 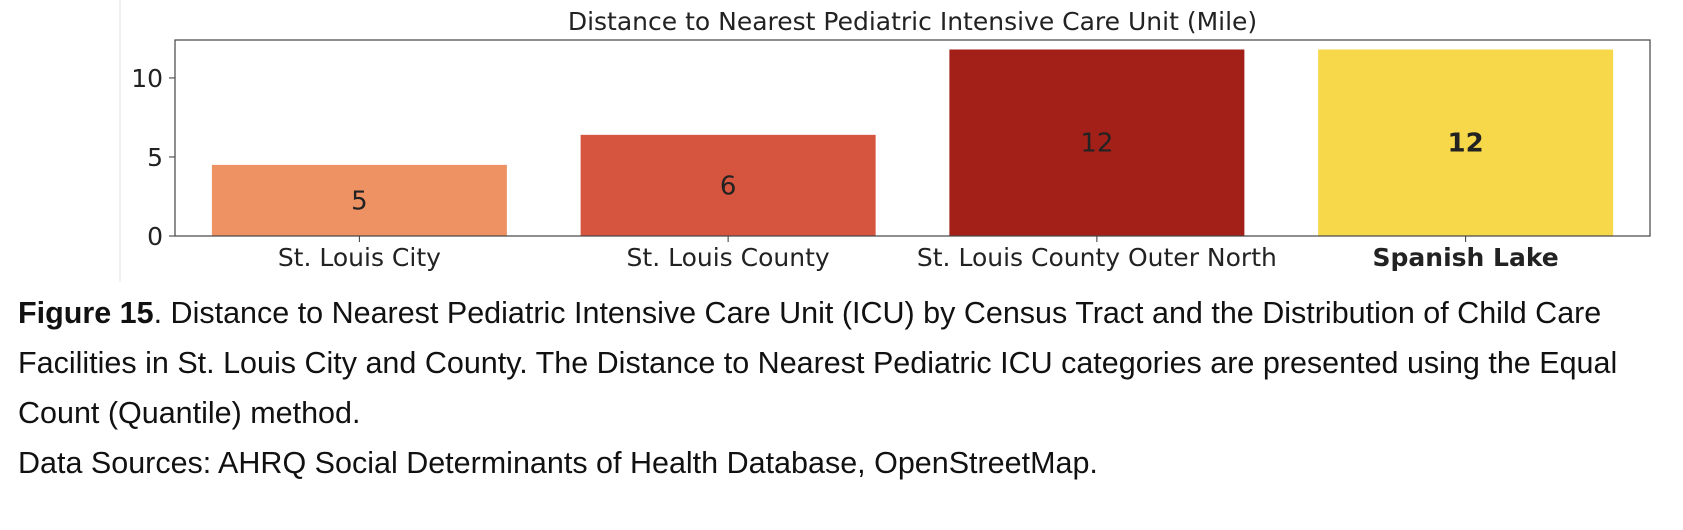 I want to click on x-tick-label-2: St. Louis County Outer North, so click(x=1097, y=257).